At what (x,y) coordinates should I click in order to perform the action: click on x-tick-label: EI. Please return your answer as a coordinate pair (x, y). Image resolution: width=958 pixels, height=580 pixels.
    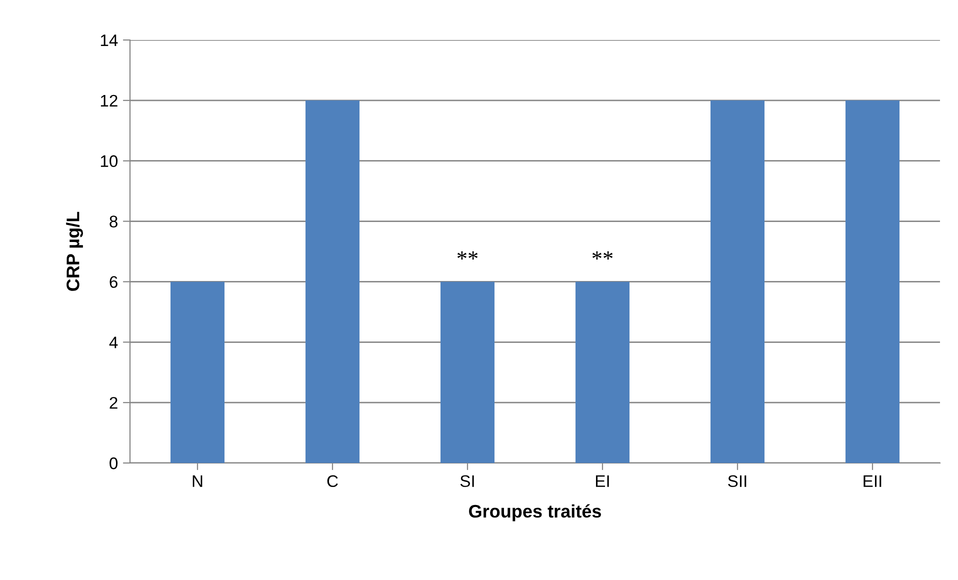
    Looking at the image, I should click on (602, 481).